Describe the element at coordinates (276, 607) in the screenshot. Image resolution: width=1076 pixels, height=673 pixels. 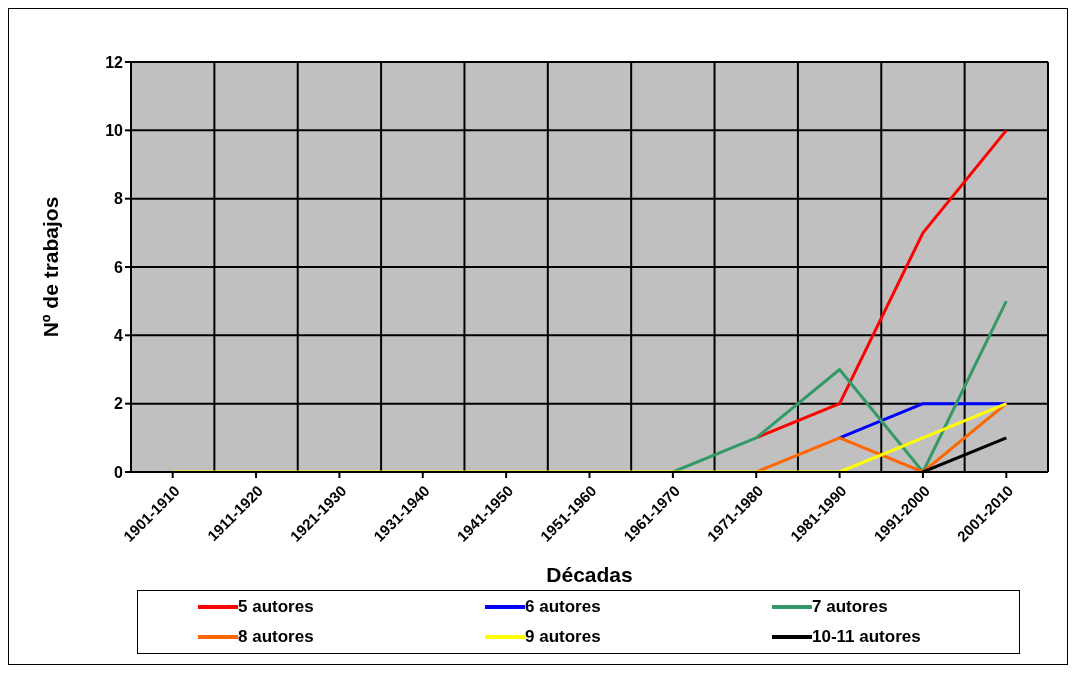
I see `legend-label: 5 autores` at that location.